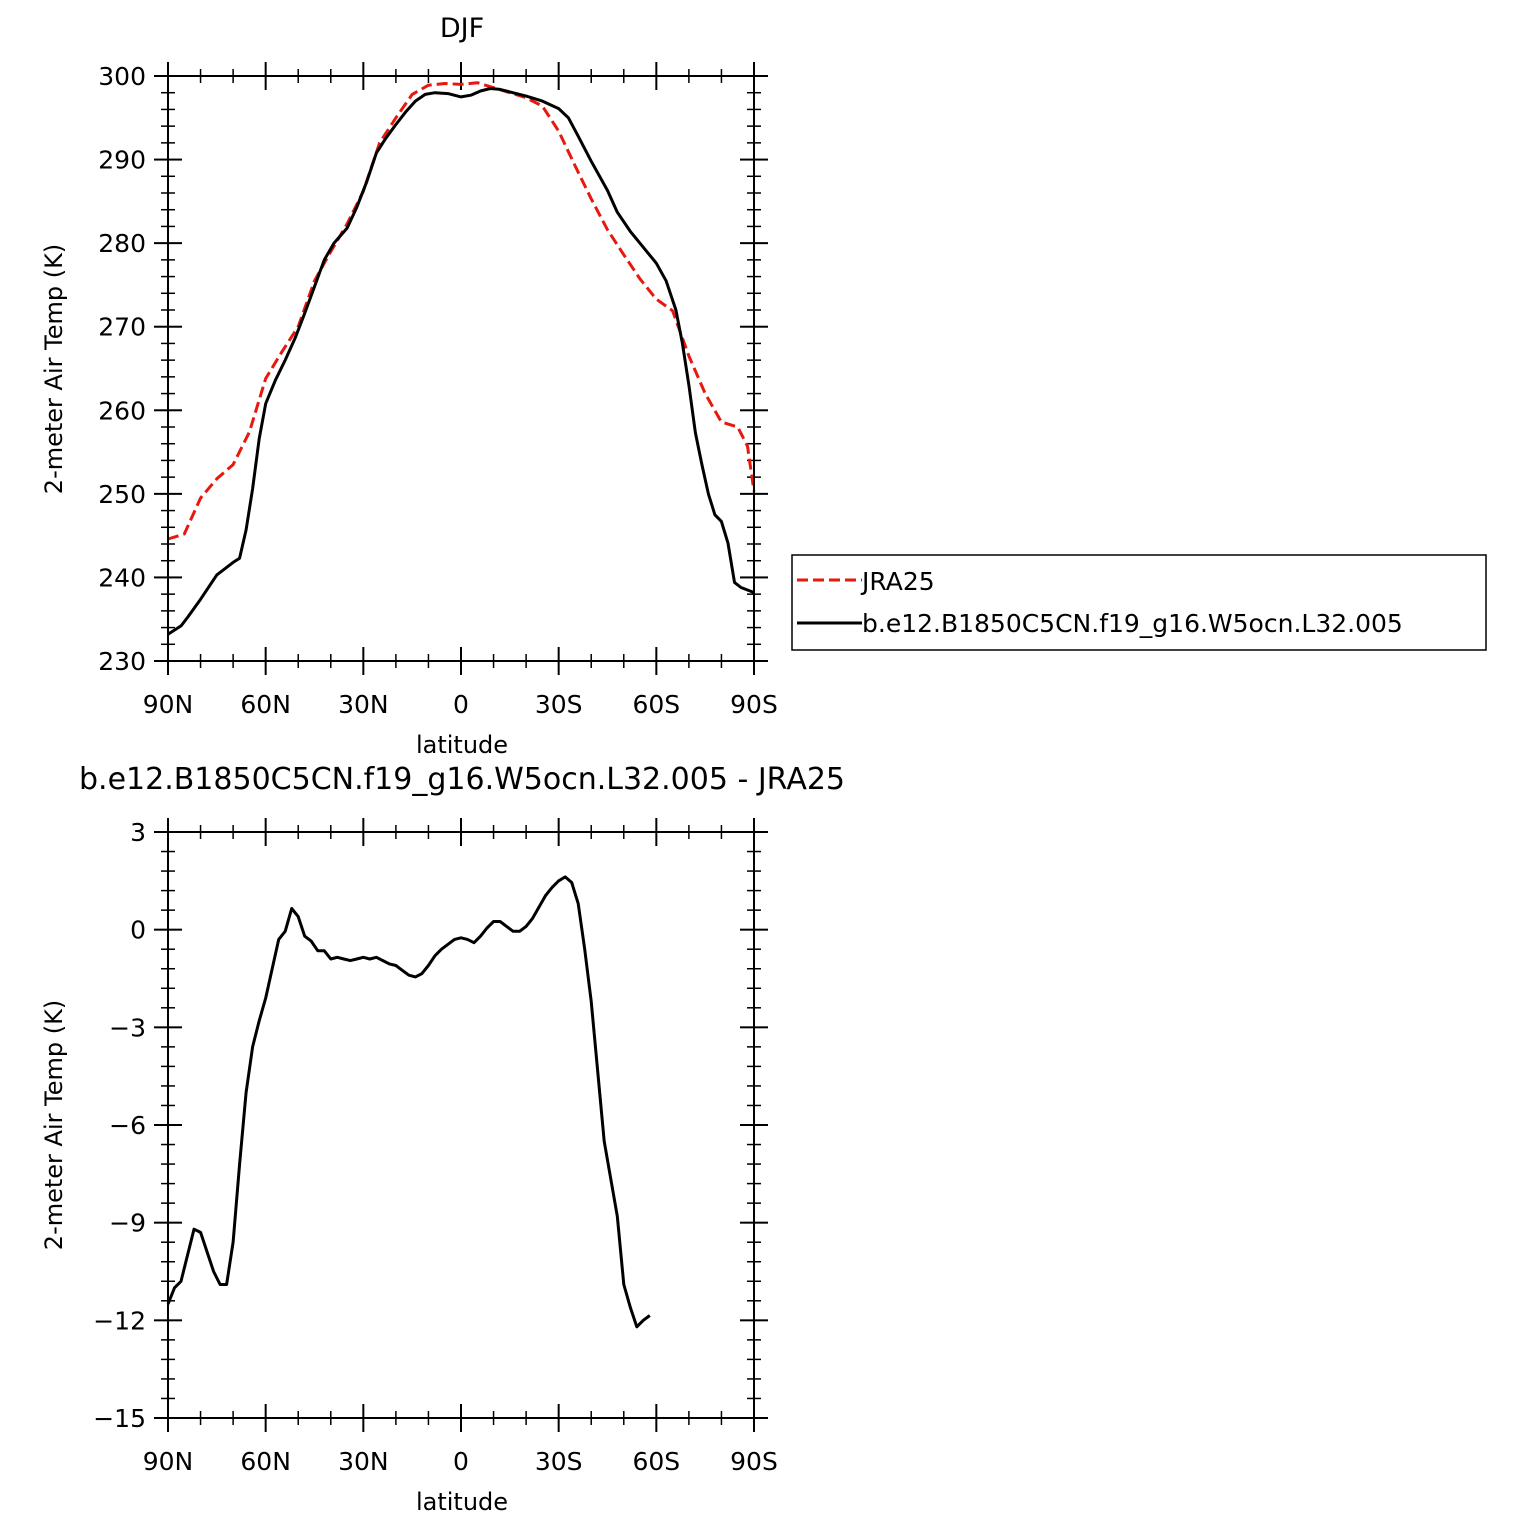 This screenshot has width=1527, height=1524. What do you see at coordinates (122, 160) in the screenshot?
I see `y-tick-label: 290` at bounding box center [122, 160].